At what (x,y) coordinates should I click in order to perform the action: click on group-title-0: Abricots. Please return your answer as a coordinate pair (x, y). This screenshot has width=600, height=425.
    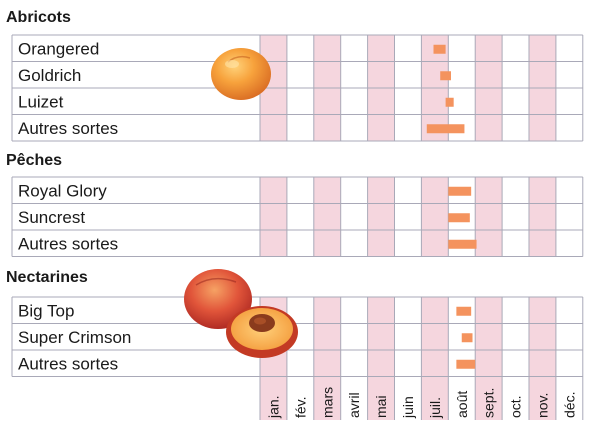
    Looking at the image, I should click on (38, 17).